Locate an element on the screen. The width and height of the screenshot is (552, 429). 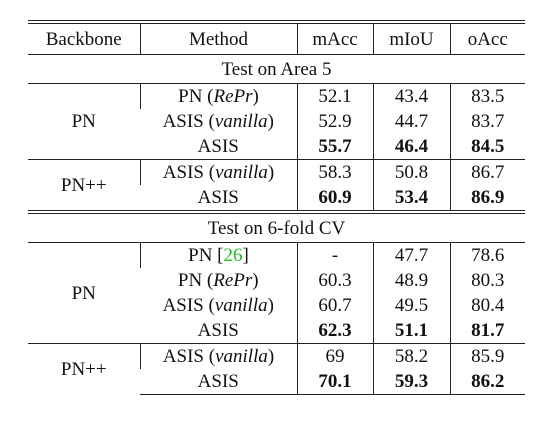
table-row: ASIS 55.7 46.4 84.5 is located at coordinates (276, 147).